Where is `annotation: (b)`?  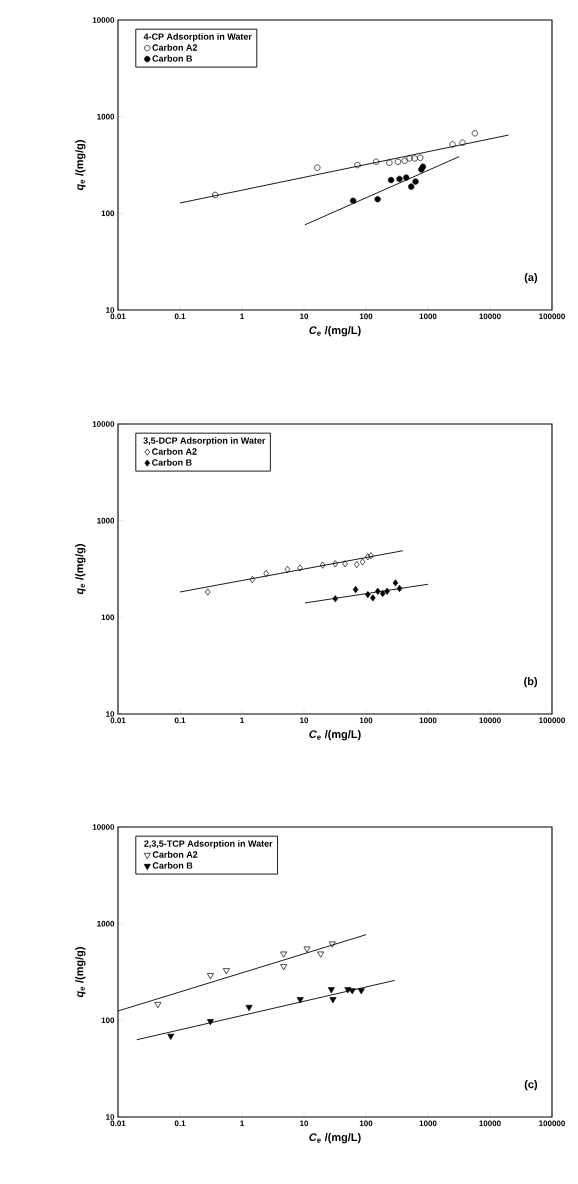
annotation: (b) is located at coordinates (531, 682).